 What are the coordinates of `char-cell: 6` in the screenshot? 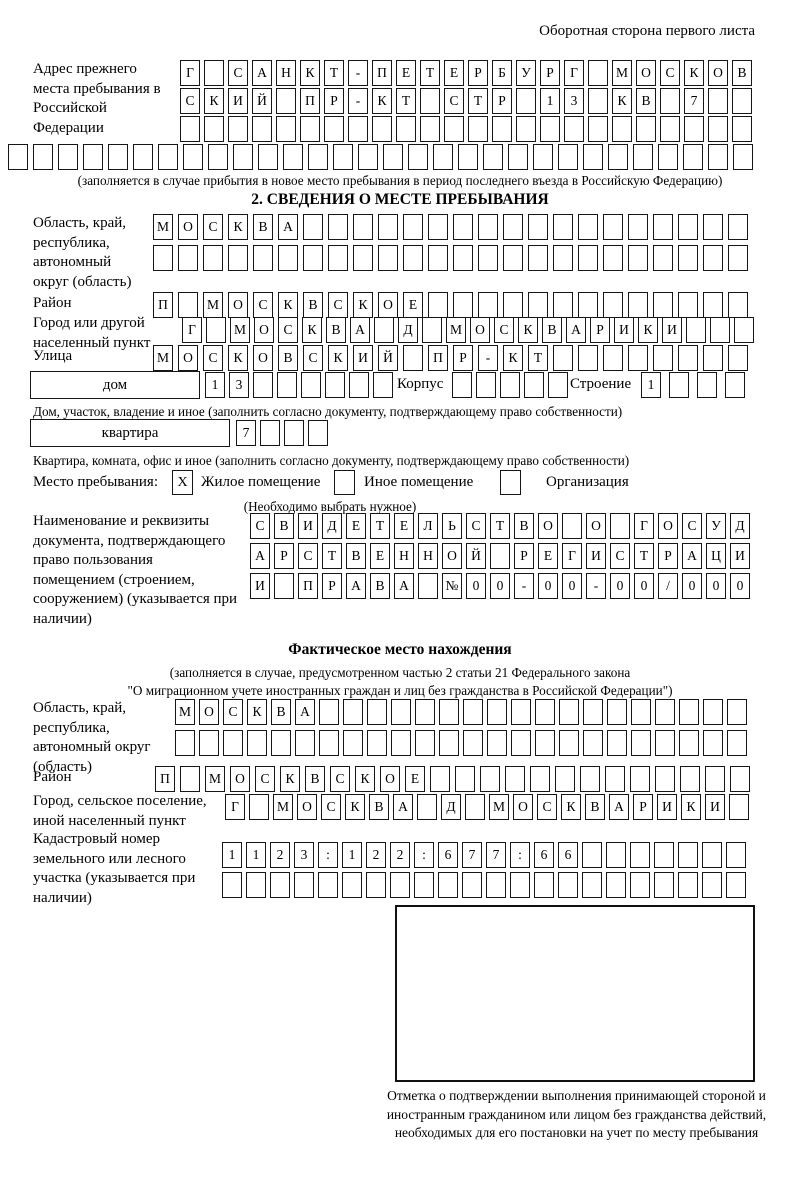 It's located at (448, 855).